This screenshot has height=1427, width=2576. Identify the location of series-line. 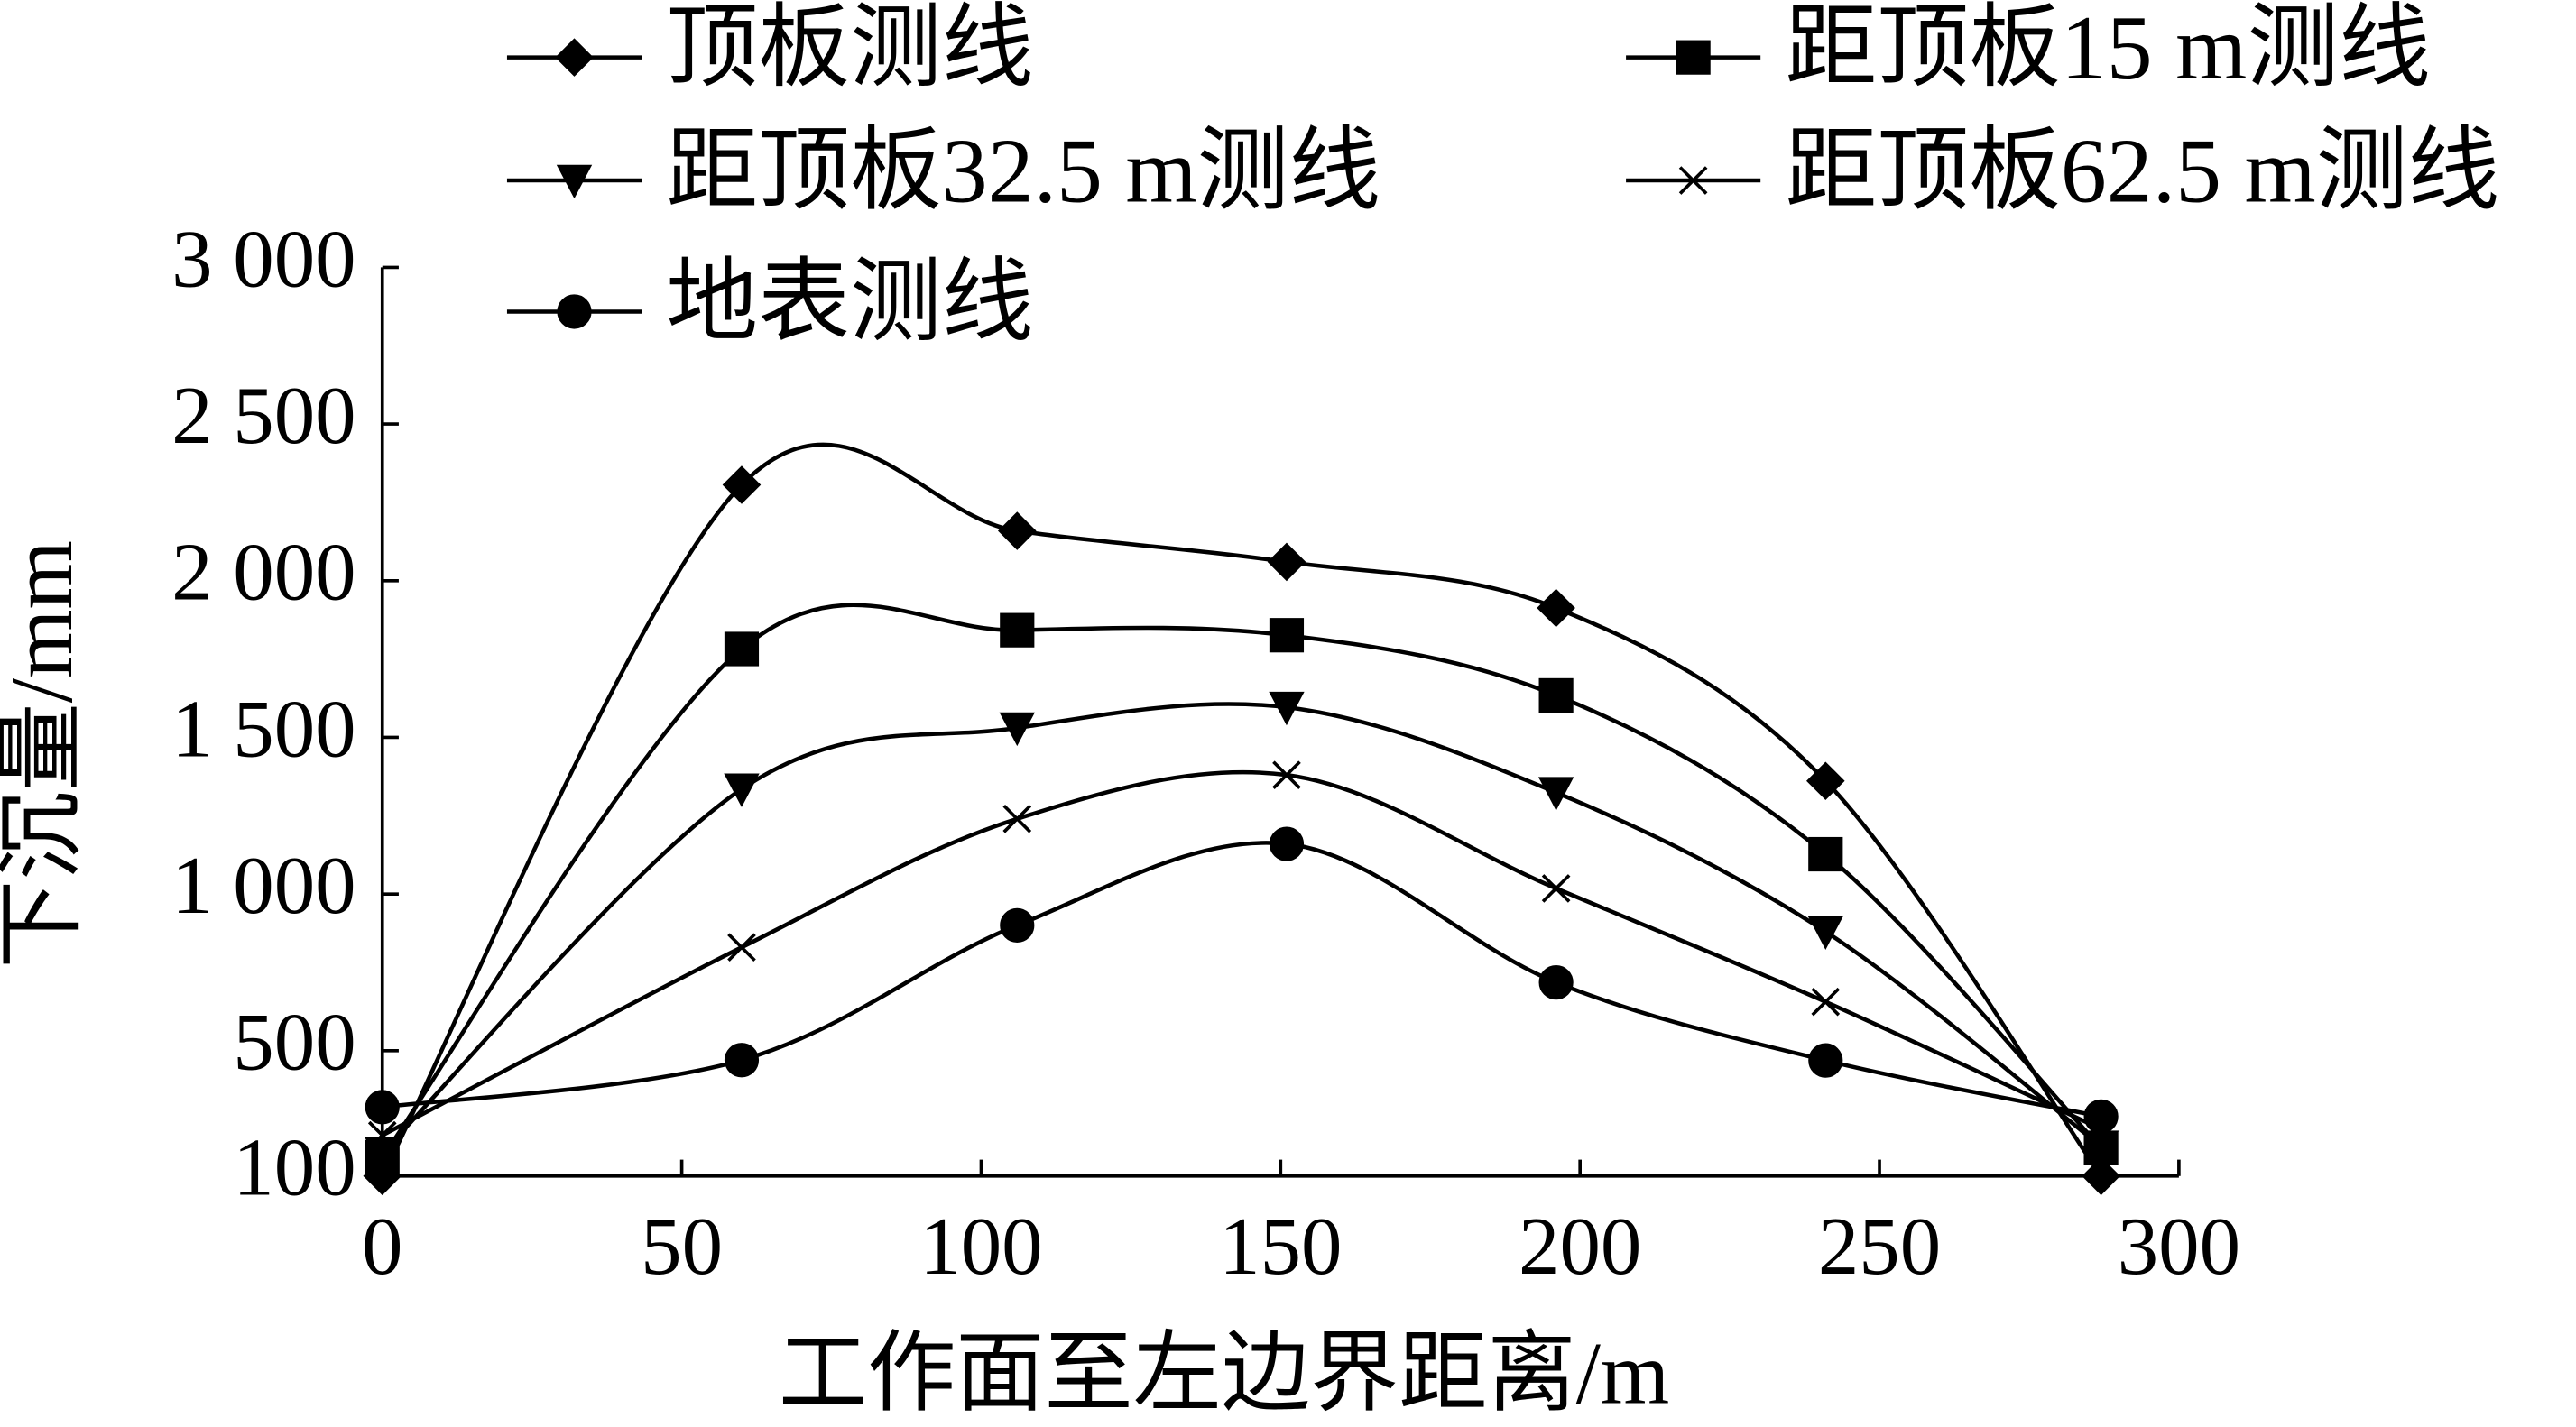
(1242, 980).